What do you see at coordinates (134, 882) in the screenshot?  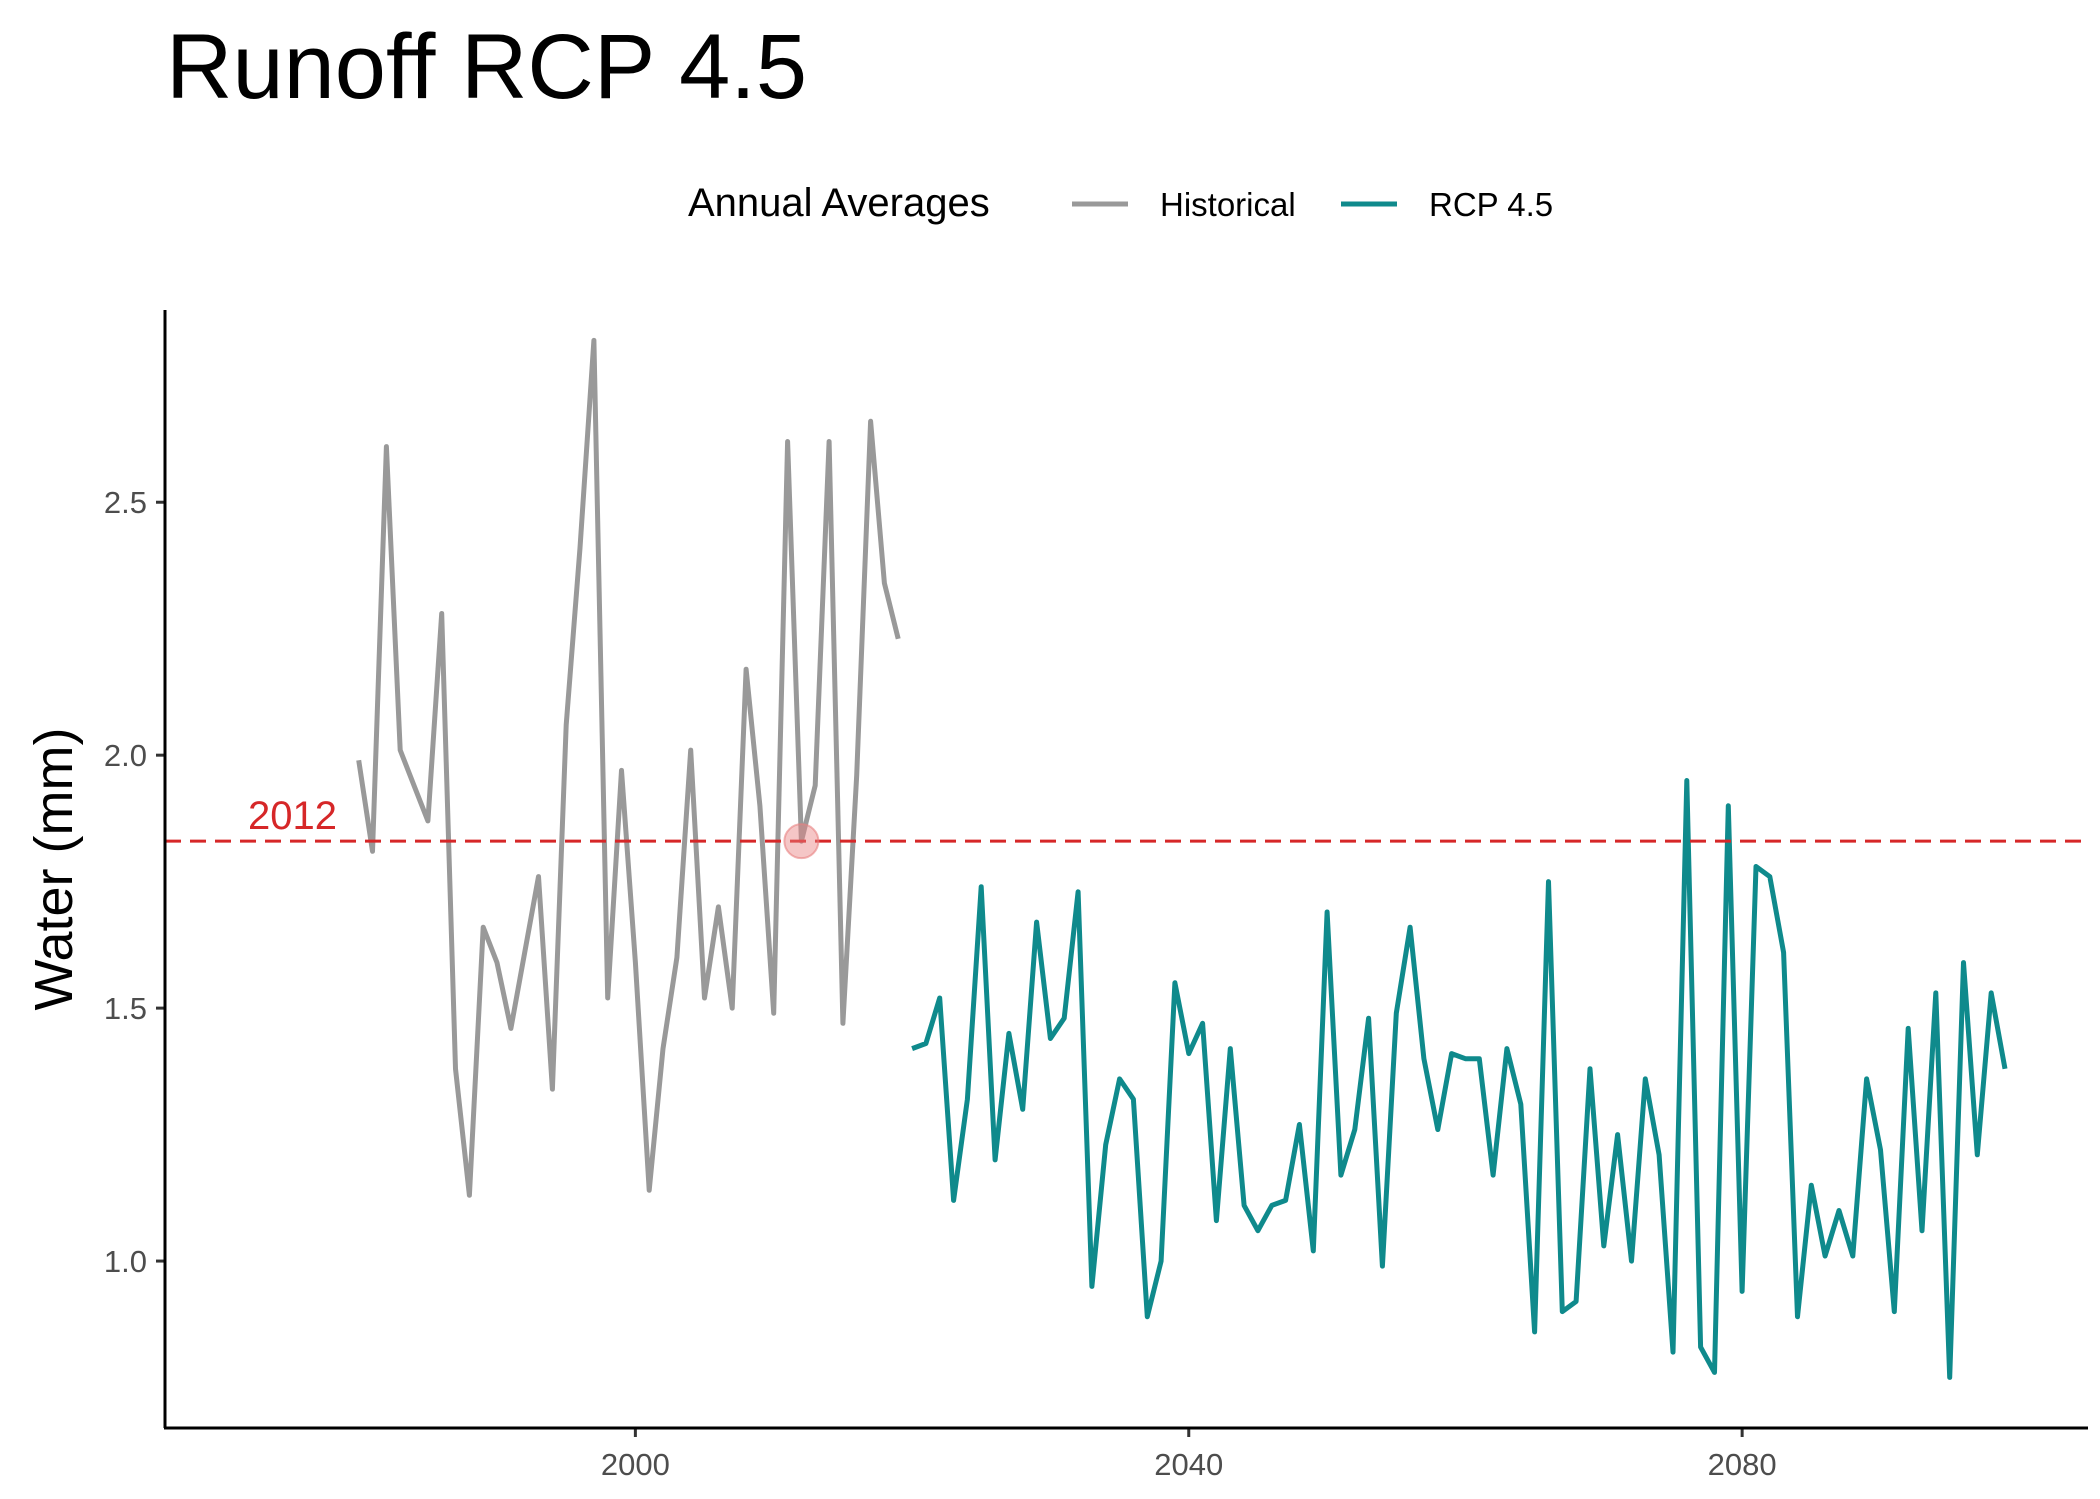 I see `y-axis-ticks: 1.0 1.5 2.0 2.5` at bounding box center [134, 882].